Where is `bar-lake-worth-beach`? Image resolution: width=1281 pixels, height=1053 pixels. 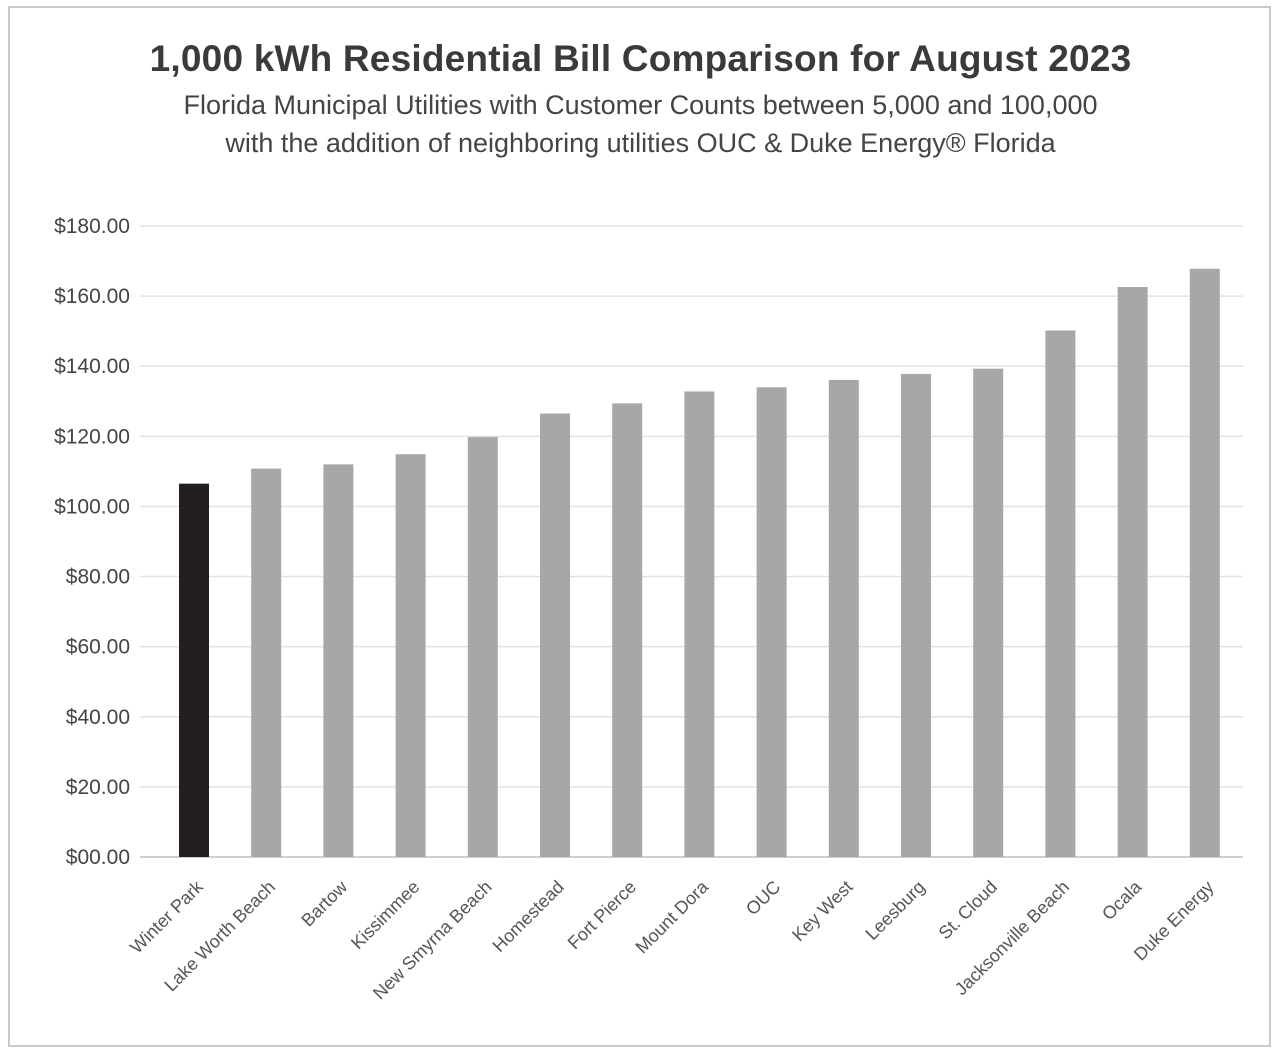
bar-lake-worth-beach is located at coordinates (266, 662).